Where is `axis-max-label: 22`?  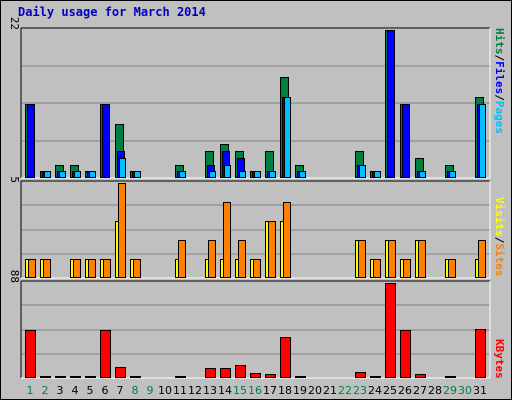 axis-max-label: 22 is located at coordinates (14, 23).